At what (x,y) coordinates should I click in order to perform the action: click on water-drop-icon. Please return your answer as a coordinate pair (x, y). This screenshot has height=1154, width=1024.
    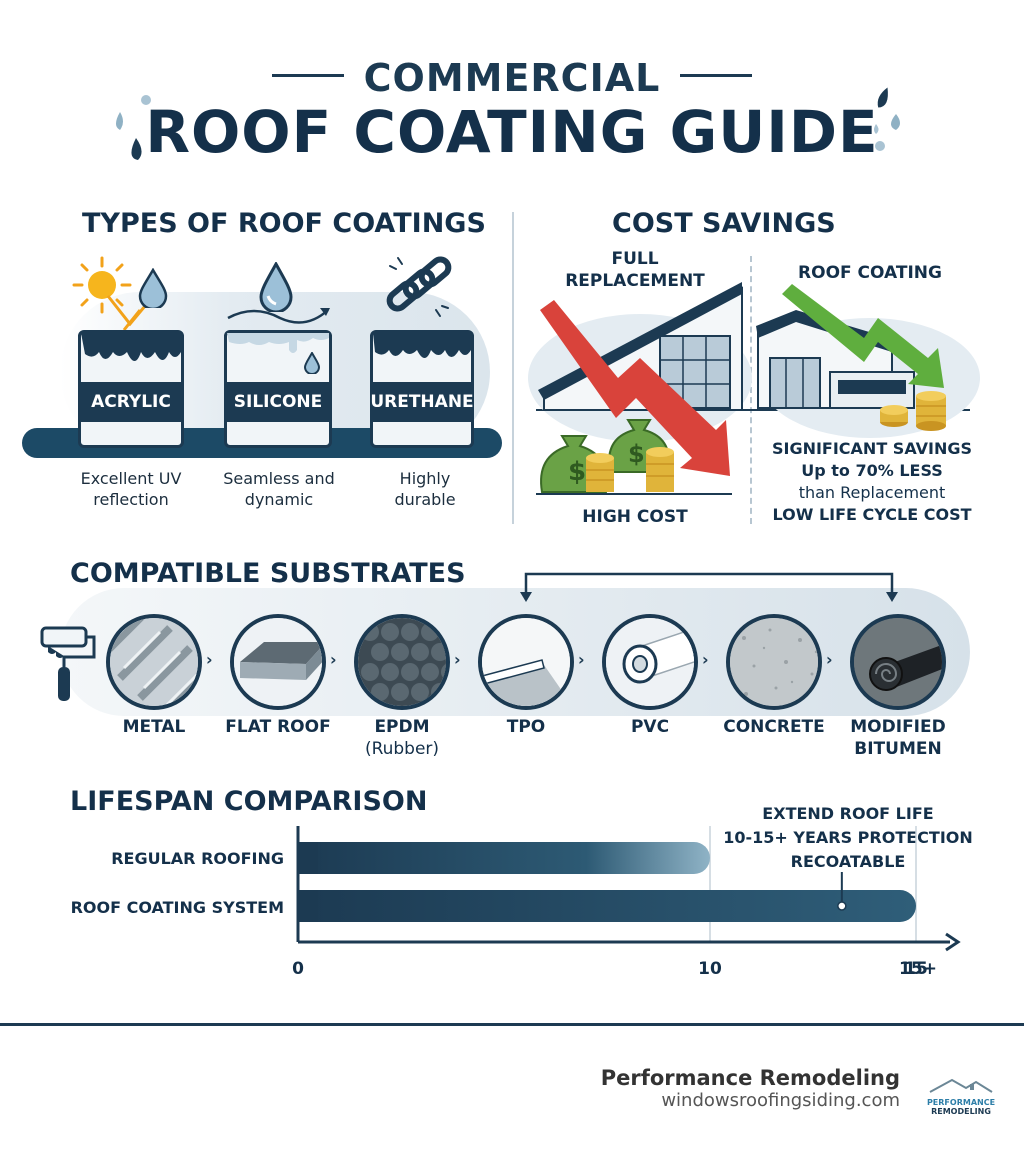
    Looking at the image, I should click on (153, 288).